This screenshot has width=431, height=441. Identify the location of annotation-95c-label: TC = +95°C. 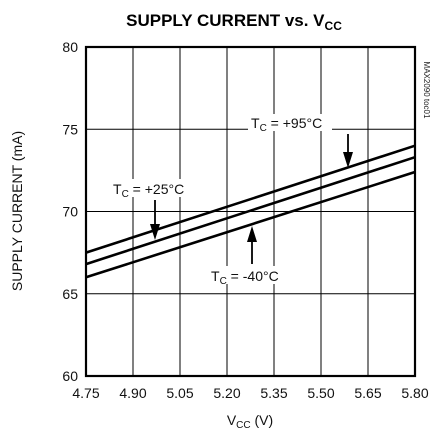
(286, 124).